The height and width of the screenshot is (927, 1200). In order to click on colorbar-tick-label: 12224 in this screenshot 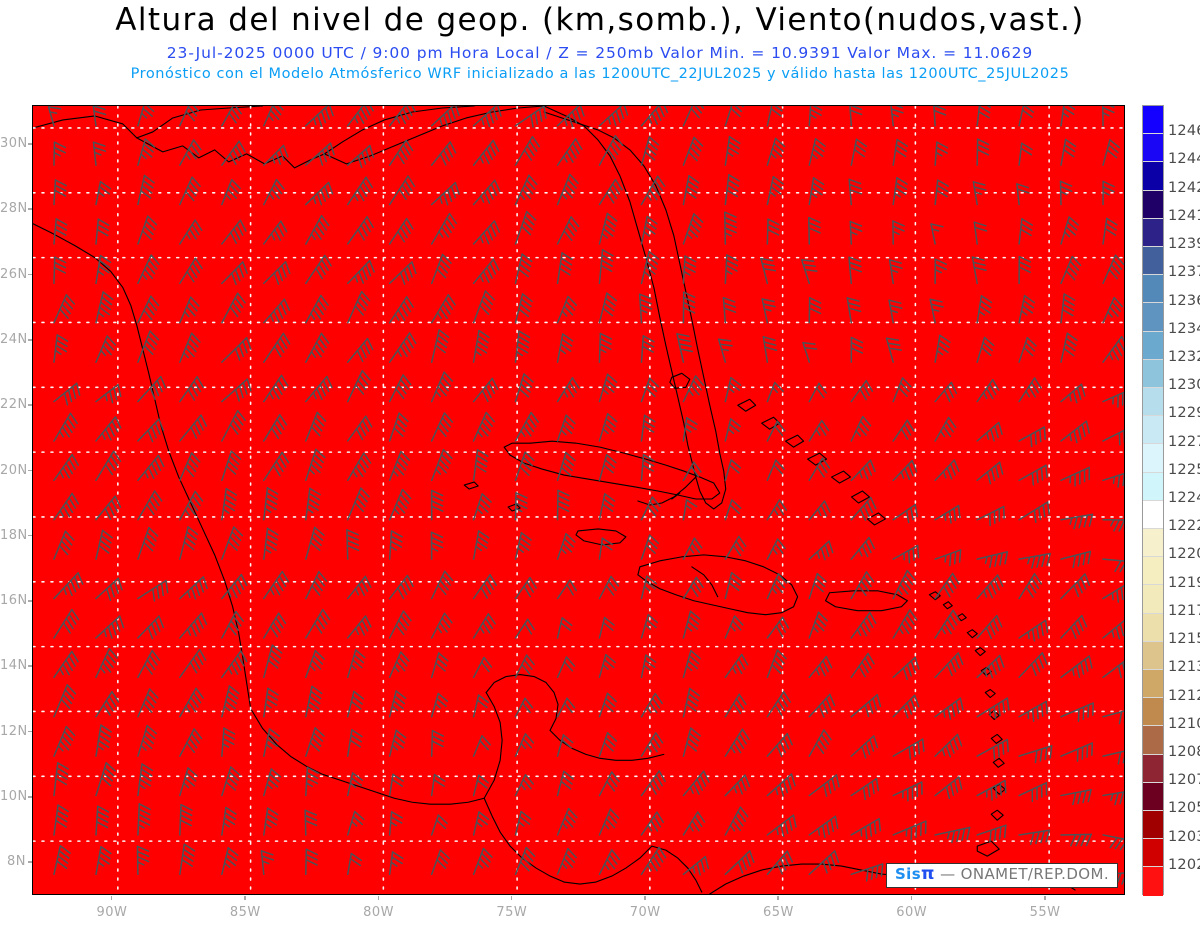, I will do `click(1184, 526)`.